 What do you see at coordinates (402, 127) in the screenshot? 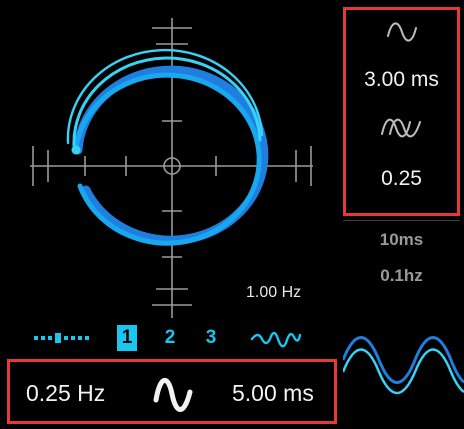
I see `double-sine-icon` at bounding box center [402, 127].